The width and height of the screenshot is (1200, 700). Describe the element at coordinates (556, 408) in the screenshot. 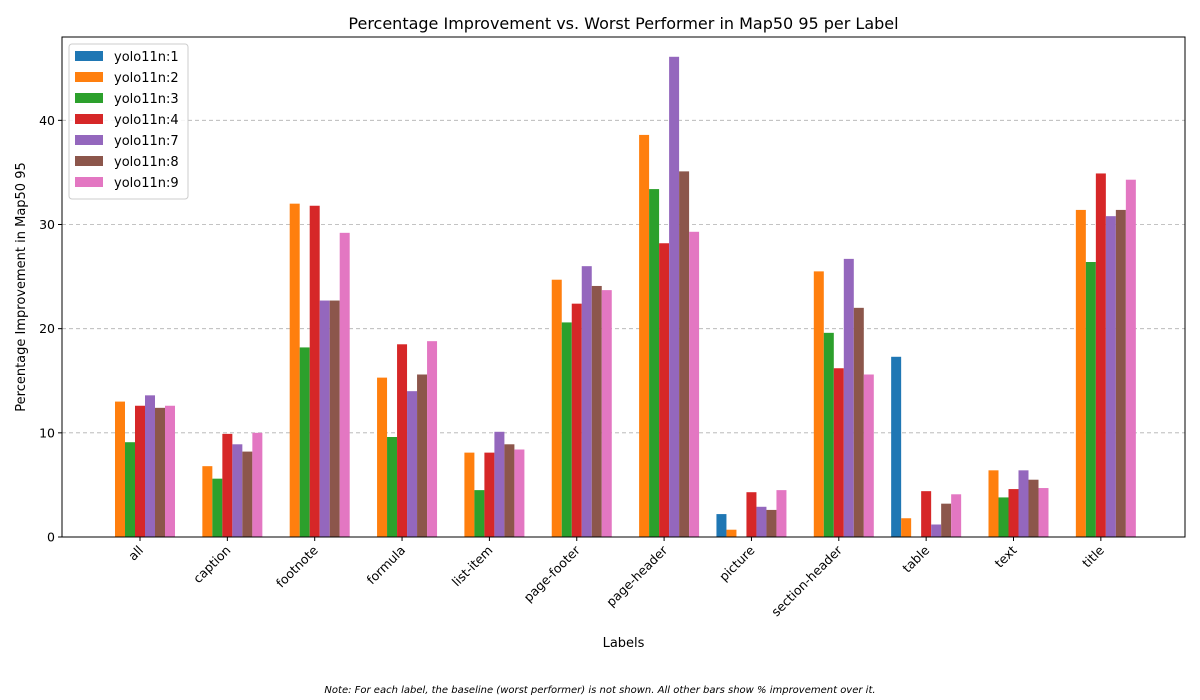

I see `bar-yolo11n-2-page-footer` at that location.